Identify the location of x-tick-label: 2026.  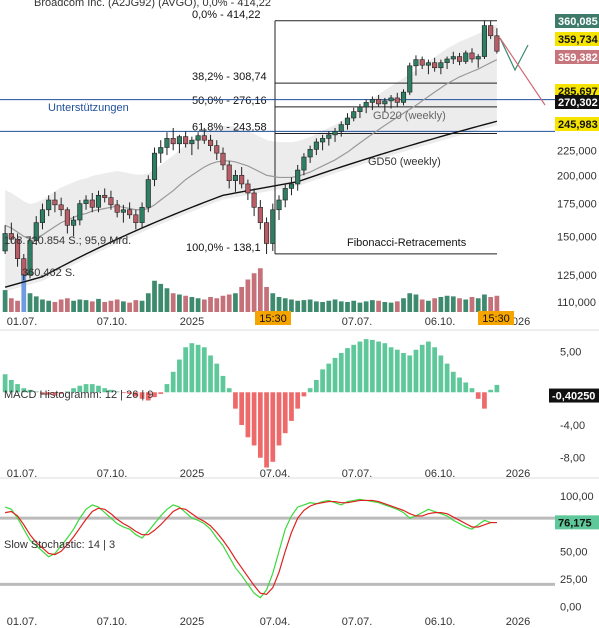
(518, 474).